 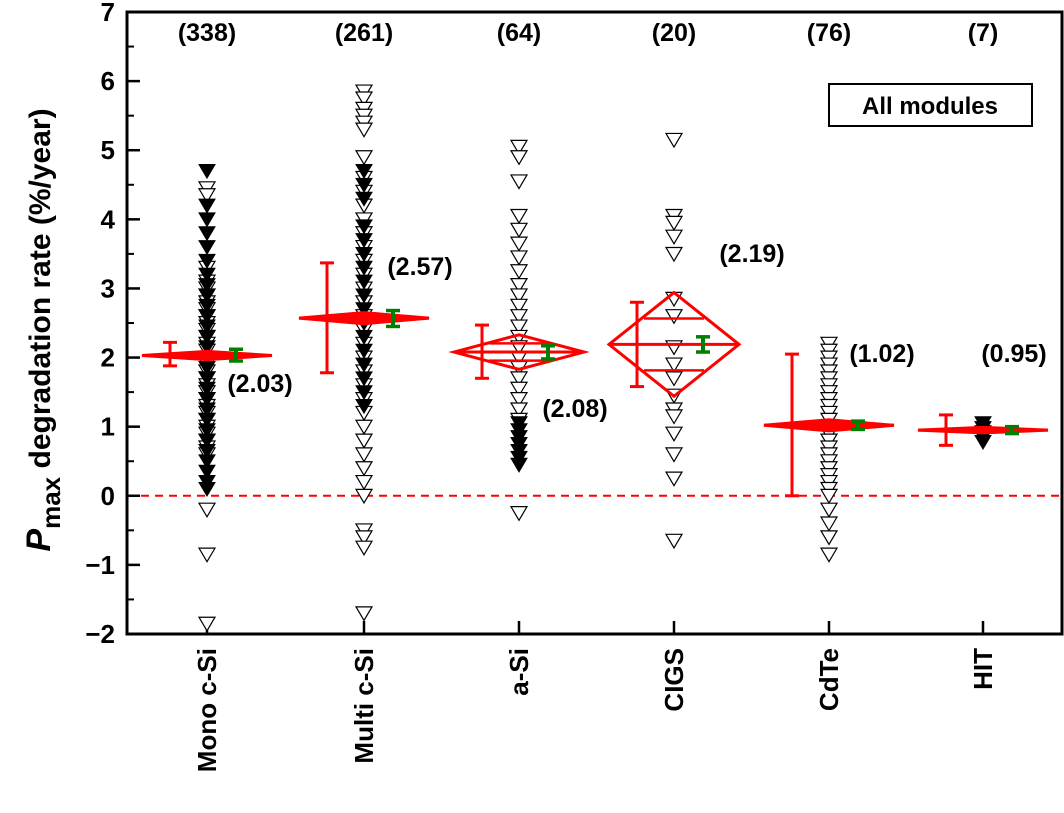 I want to click on category-group: (20) (2.19) CIGS, so click(x=695, y=365).